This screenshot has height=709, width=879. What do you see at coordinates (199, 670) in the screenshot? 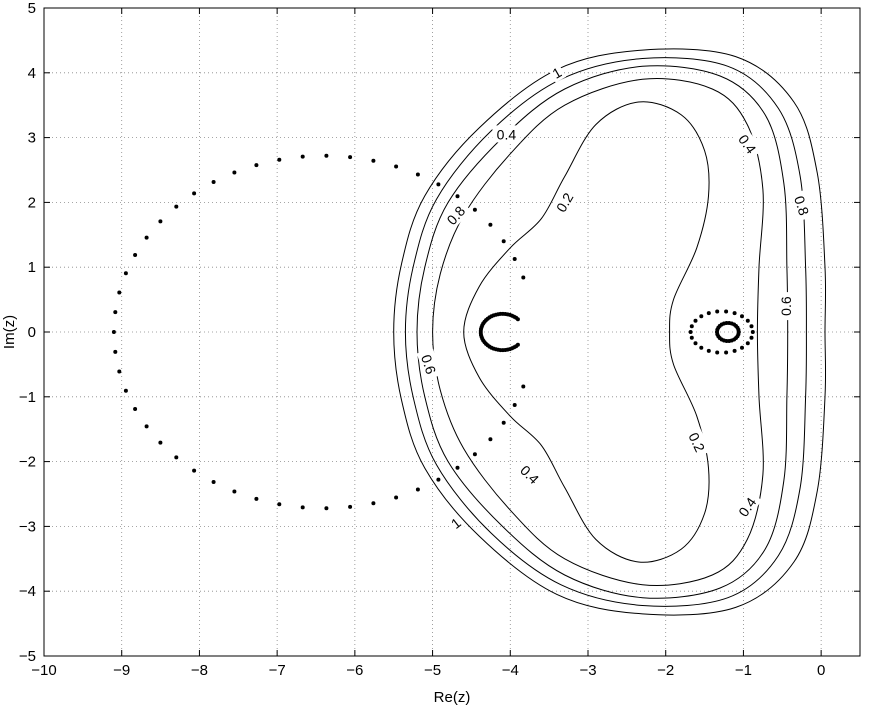
I see `x-tick-label: −8` at bounding box center [199, 670].